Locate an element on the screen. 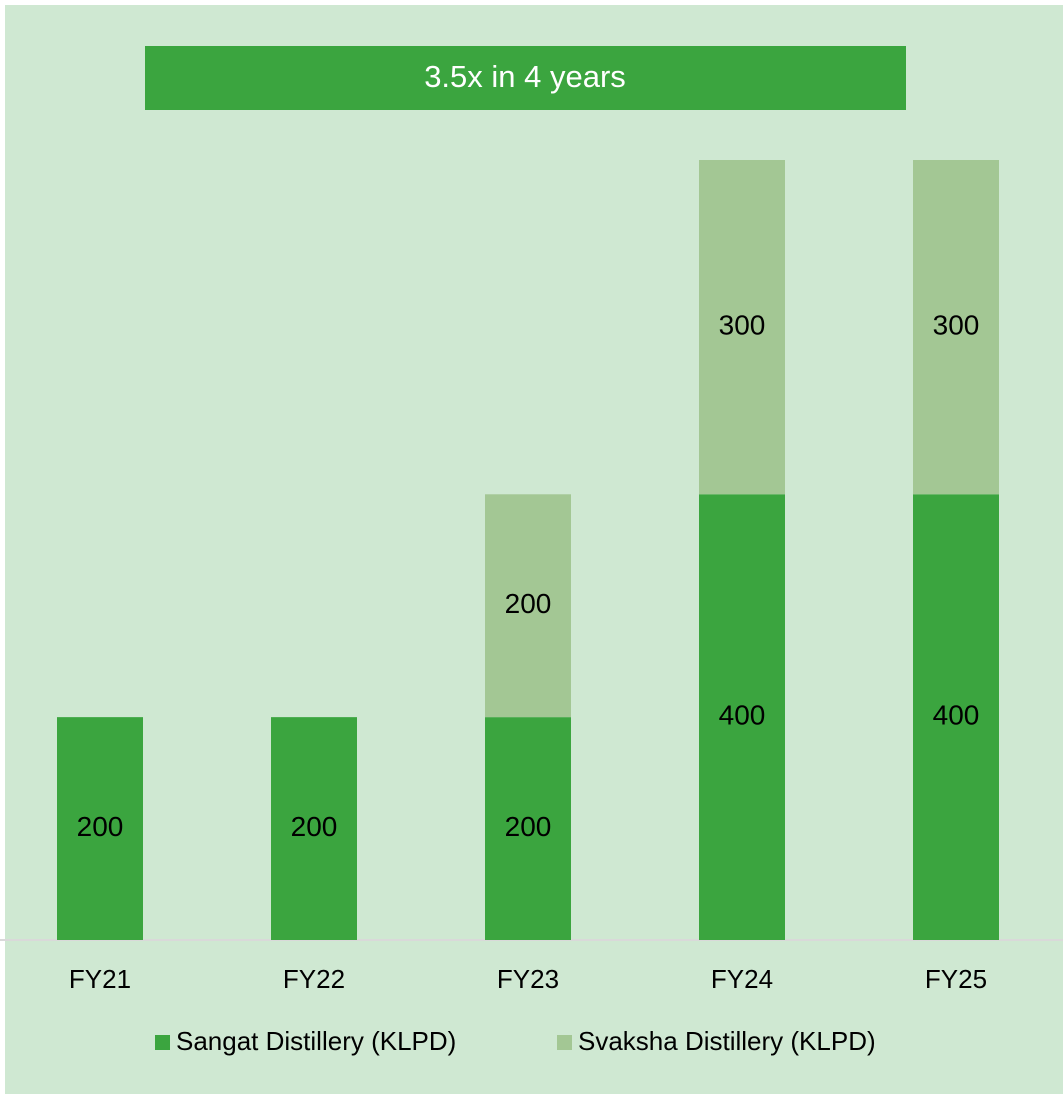 The width and height of the screenshot is (1063, 1094). chart-title: 3.5x in 4 years is located at coordinates (525, 76).